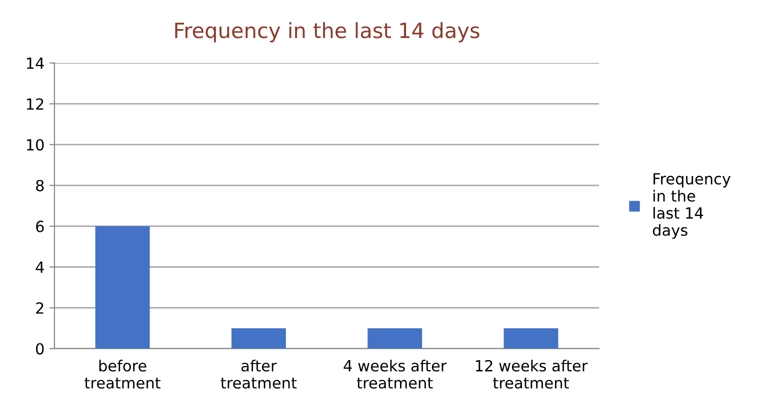 The height and width of the screenshot is (420, 778). I want to click on x-tick-label: after treatment, so click(258, 374).